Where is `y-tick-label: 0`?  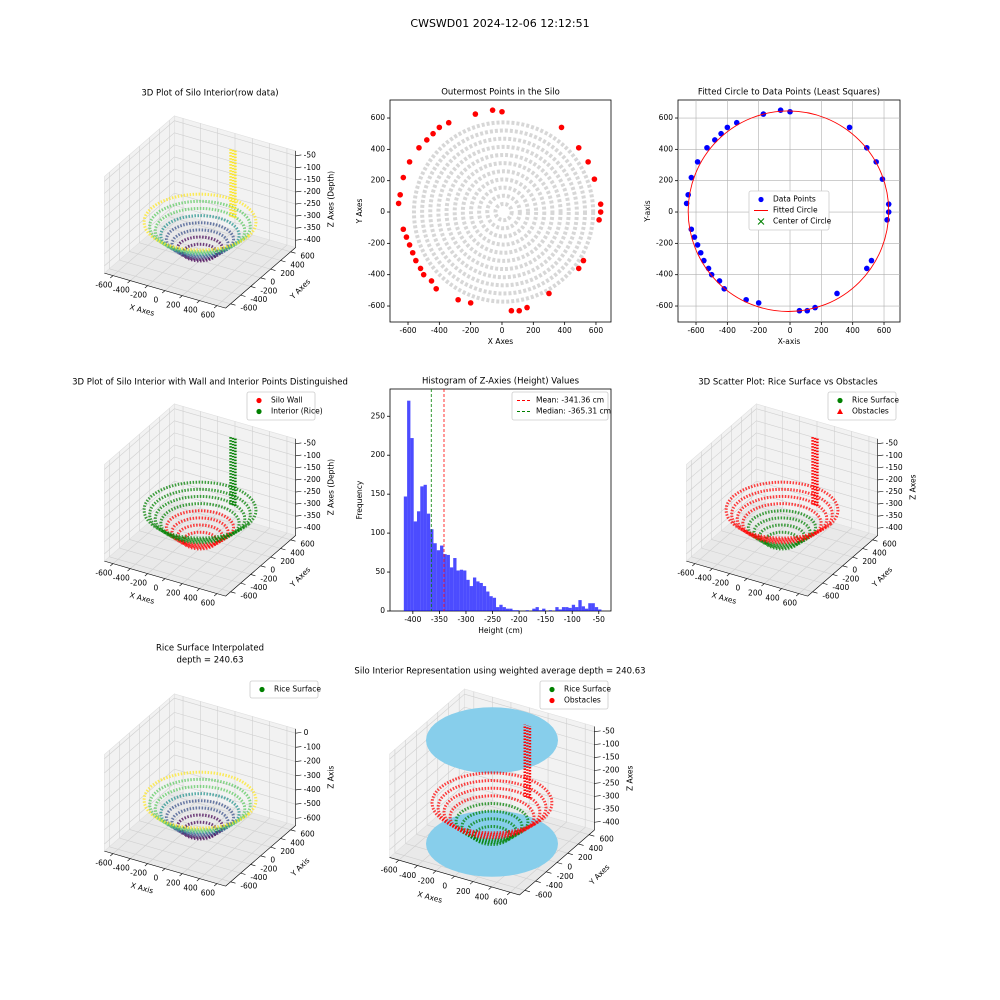 y-tick-label: 0 is located at coordinates (272, 860).